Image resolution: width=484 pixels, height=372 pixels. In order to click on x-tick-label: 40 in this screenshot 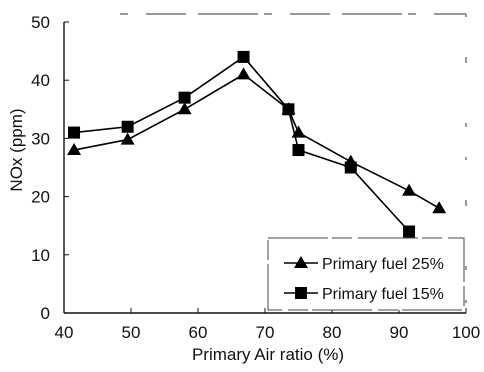, I will do `click(64, 332)`.